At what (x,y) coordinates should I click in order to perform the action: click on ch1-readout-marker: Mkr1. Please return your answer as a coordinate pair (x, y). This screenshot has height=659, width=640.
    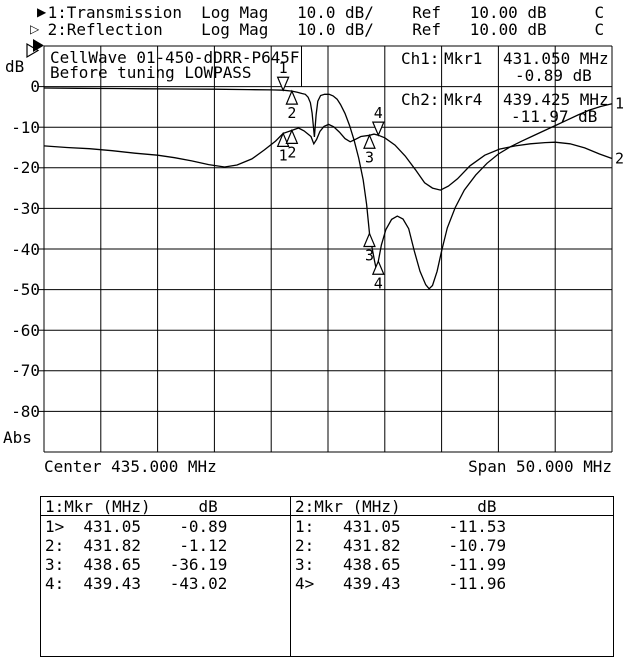
    Looking at the image, I should click on (463, 58).